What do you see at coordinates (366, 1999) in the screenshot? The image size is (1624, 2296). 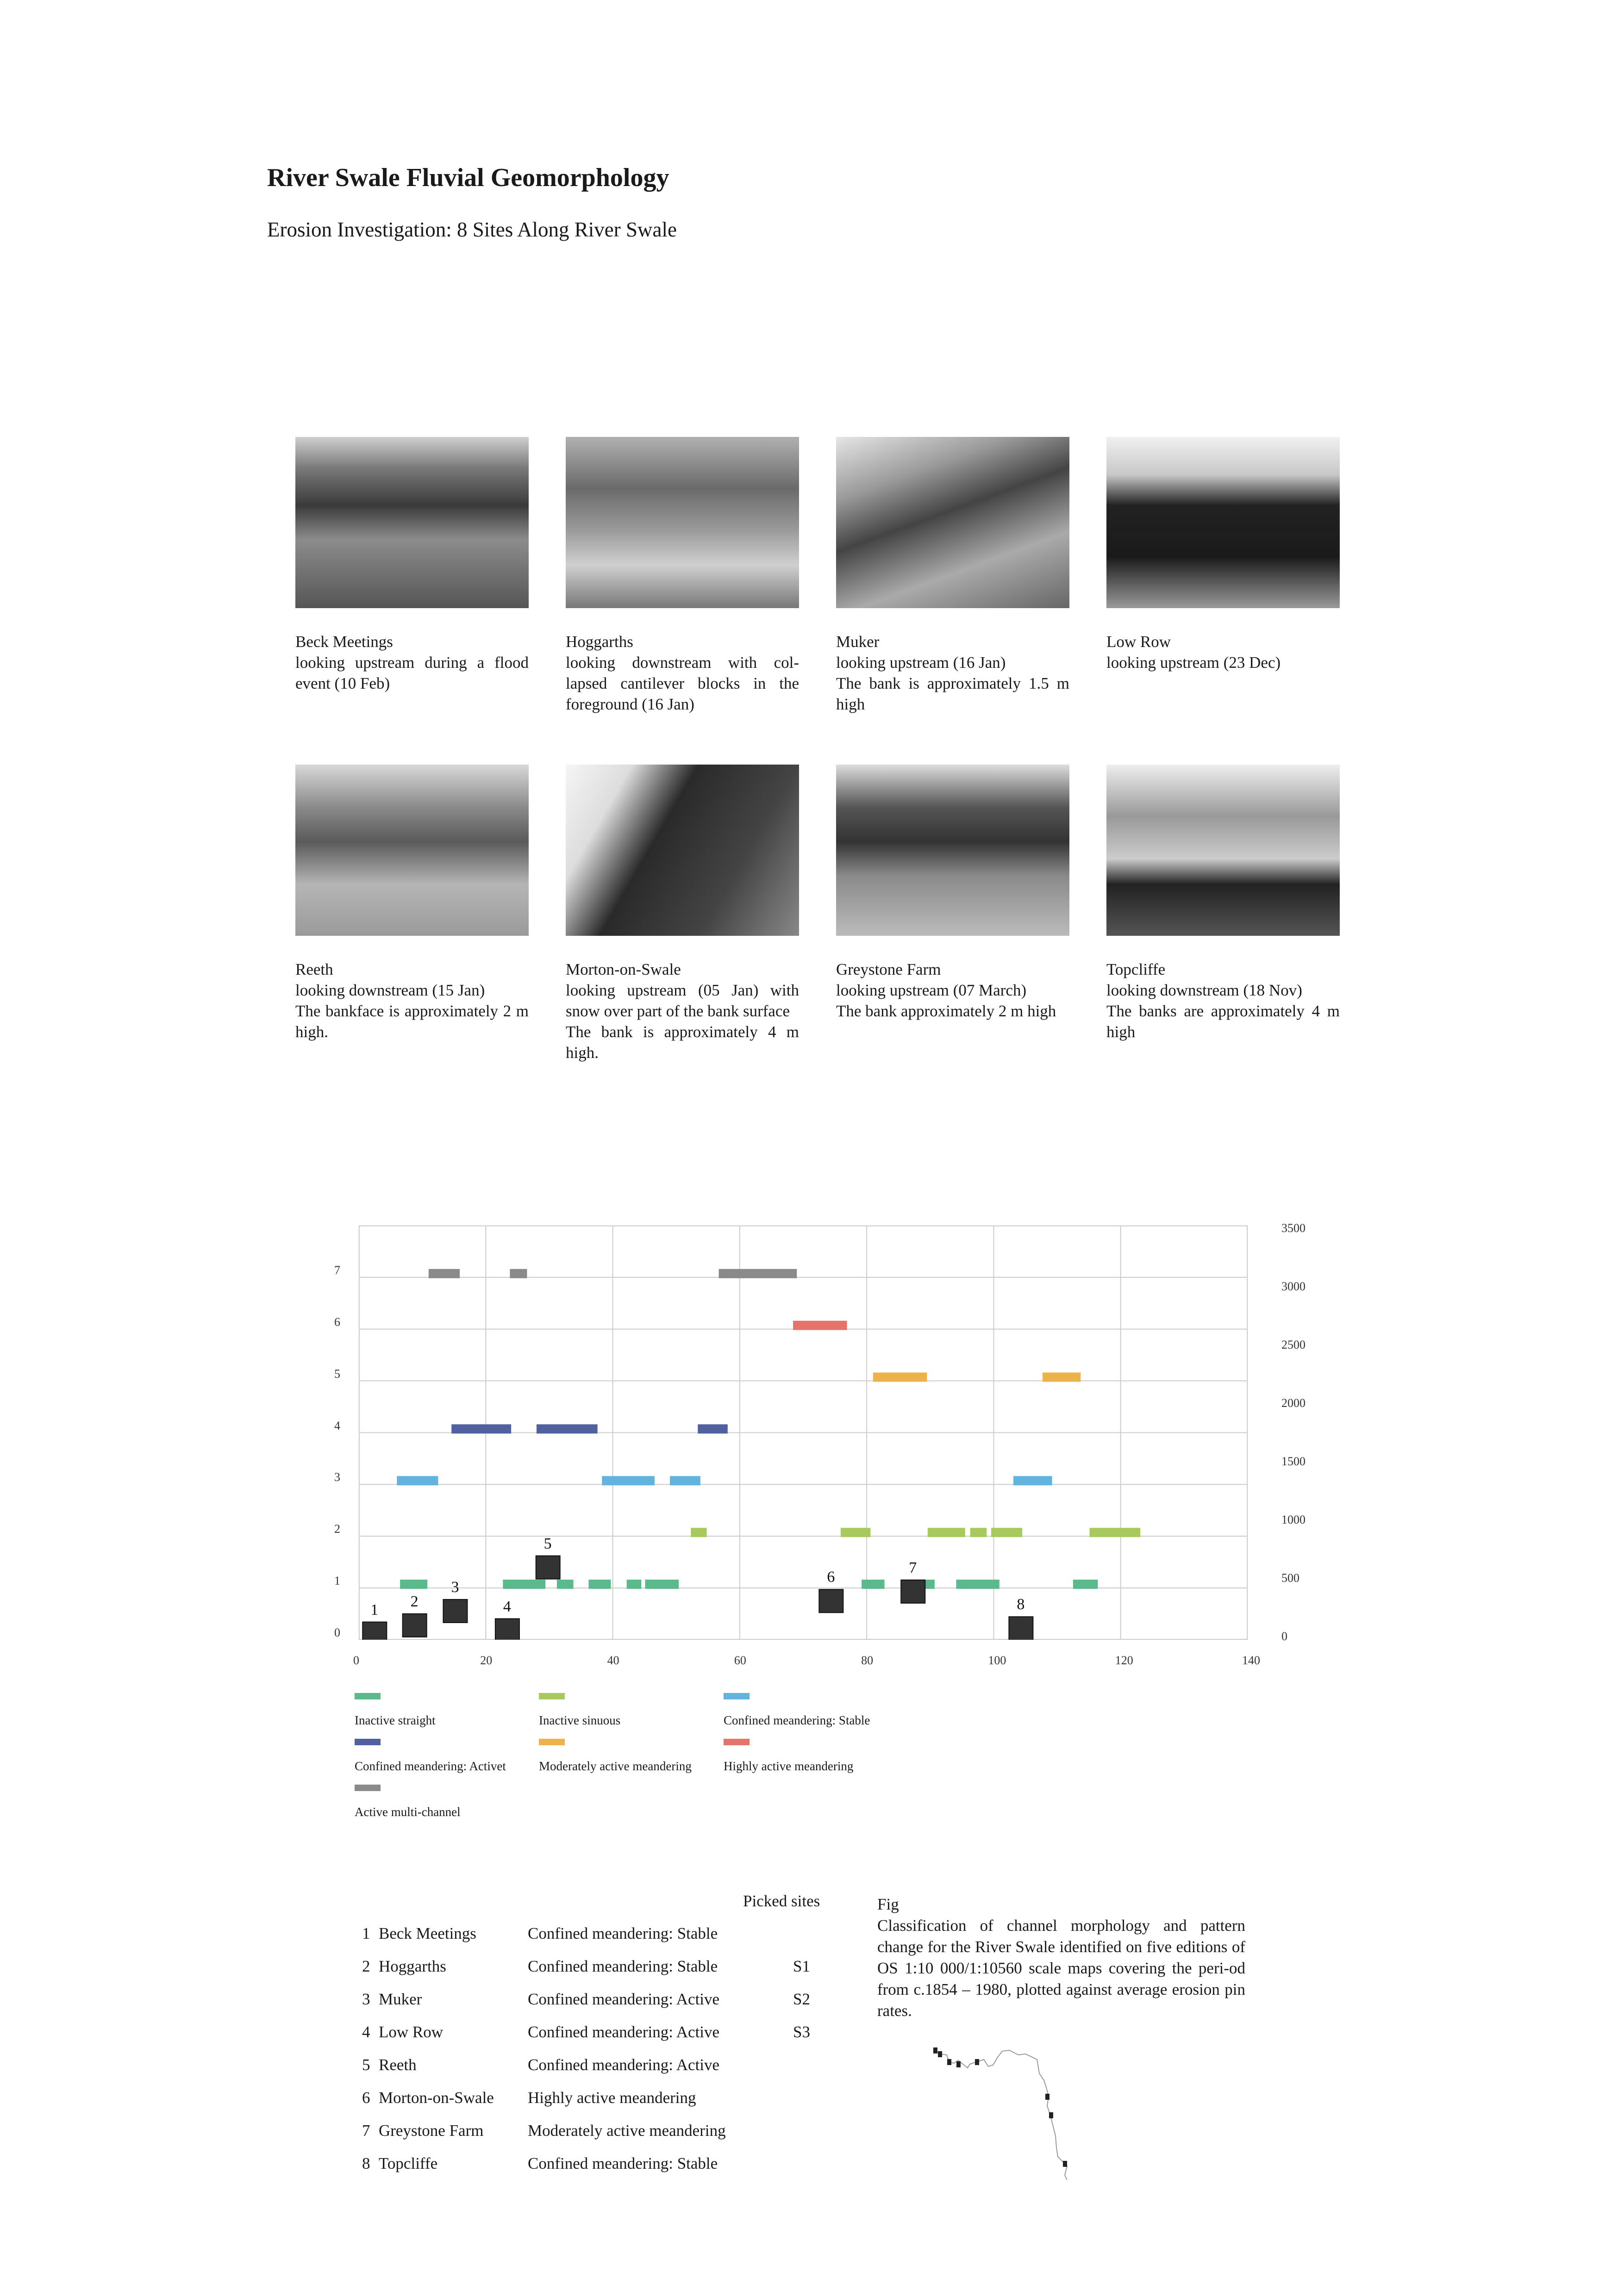 I see `site-number: 3` at bounding box center [366, 1999].